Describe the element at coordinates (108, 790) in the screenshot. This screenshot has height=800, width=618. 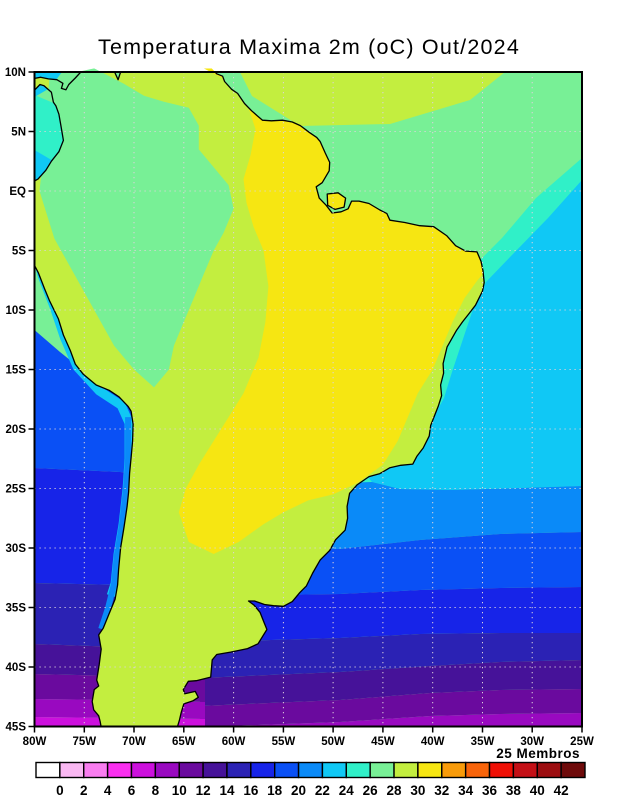
I see `svg-text: 4` at that location.